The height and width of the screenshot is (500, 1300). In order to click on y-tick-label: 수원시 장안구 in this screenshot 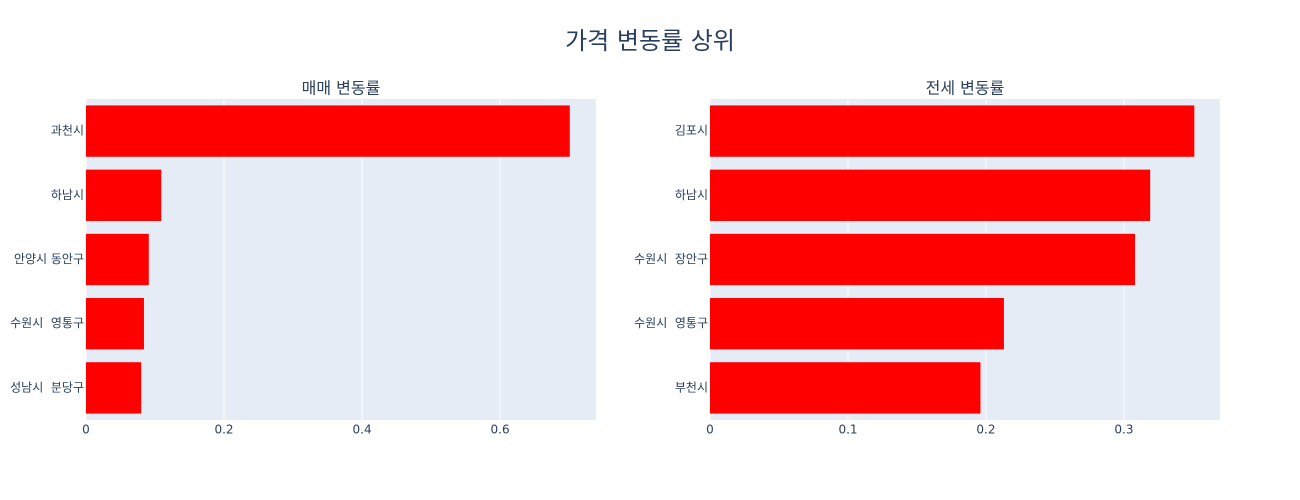, I will do `click(671, 259)`.